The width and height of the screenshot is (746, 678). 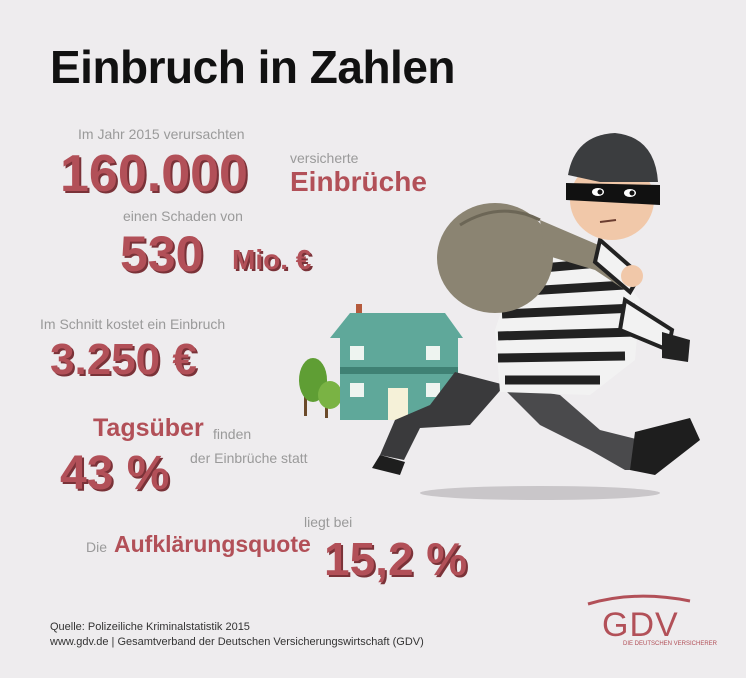 I want to click on page-title: Einbruch in Zahlen, so click(x=253, y=67).